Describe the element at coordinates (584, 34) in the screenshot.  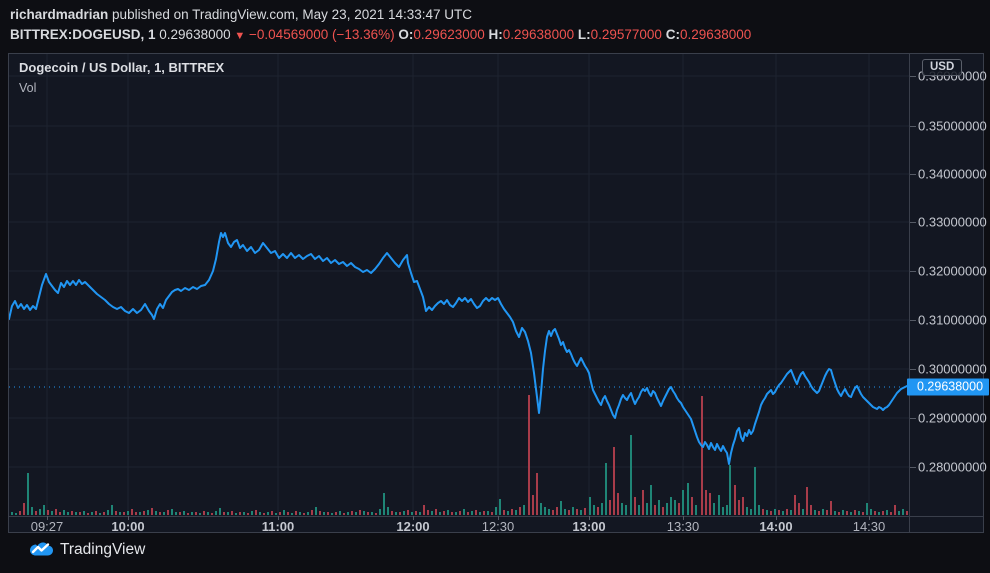
I see `low-label: L:` at that location.